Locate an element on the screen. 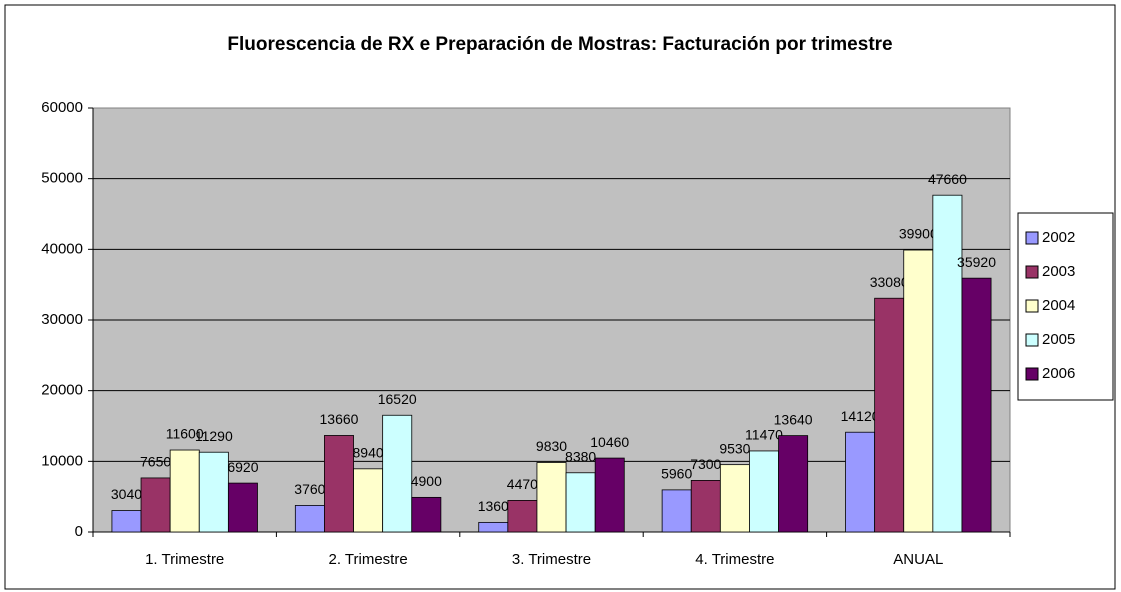  y-tick-label: 50000 is located at coordinates (62, 178).